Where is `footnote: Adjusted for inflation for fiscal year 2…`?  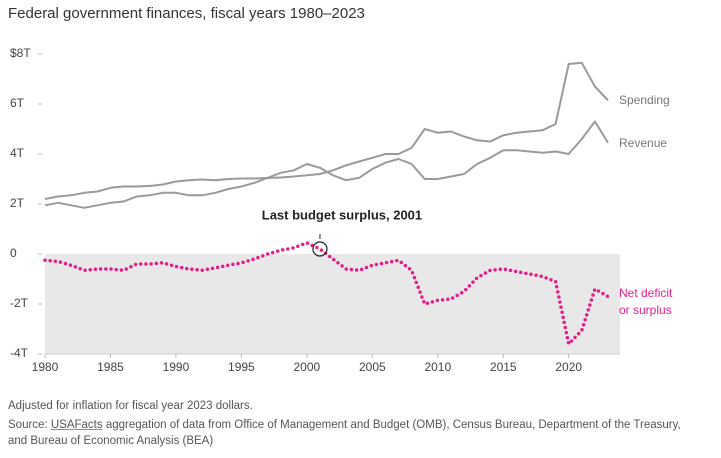 footnote: Adjusted for inflation for fiscal year 2… is located at coordinates (130, 406).